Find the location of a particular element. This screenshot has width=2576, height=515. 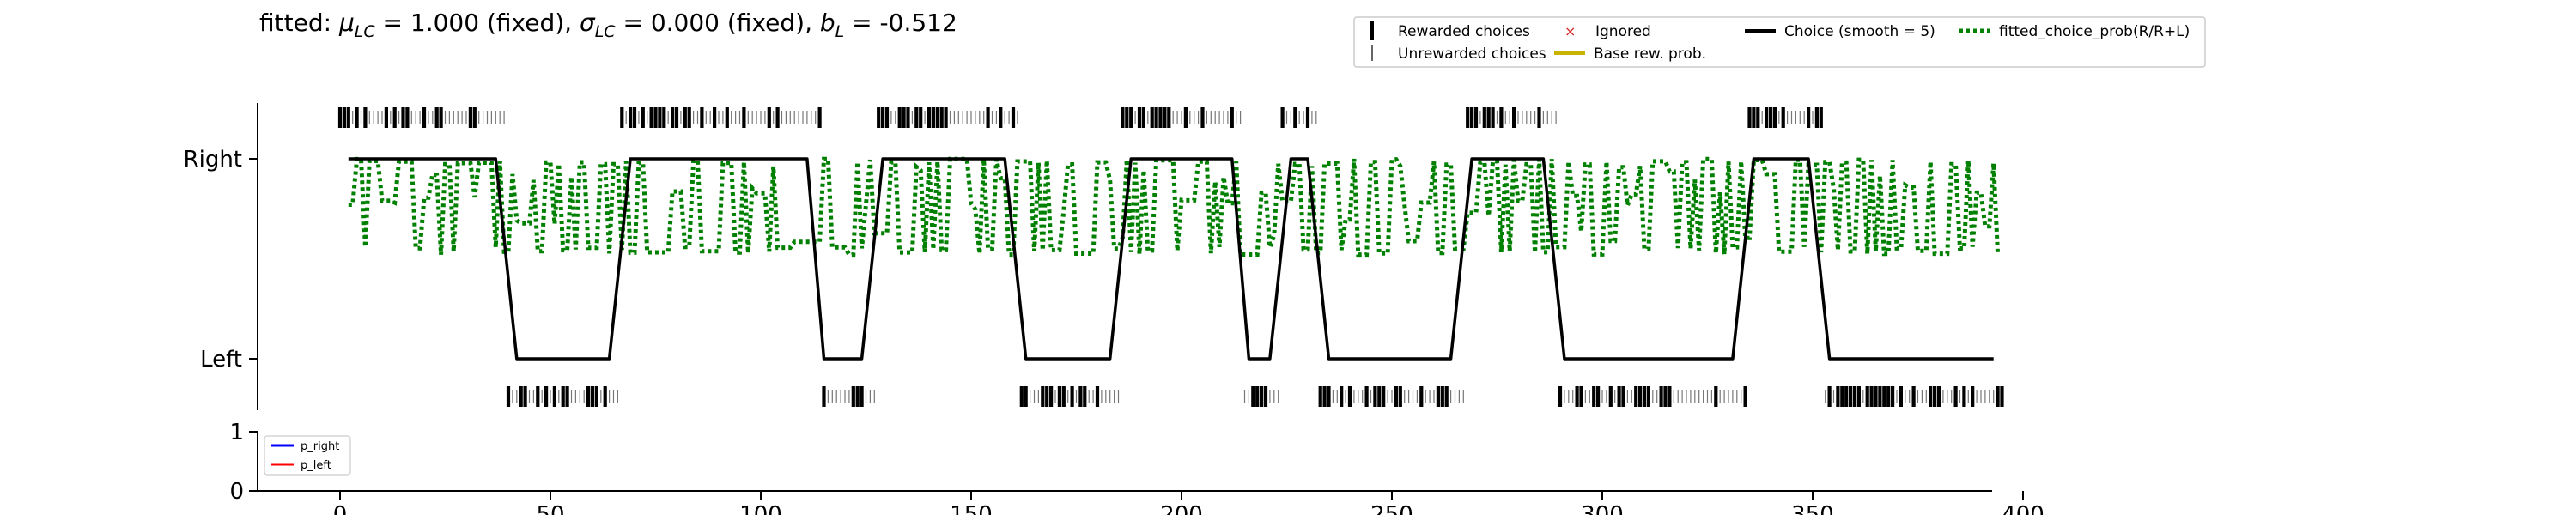

legend-entry: Choice (smooth = 5) is located at coordinates (1840, 31).